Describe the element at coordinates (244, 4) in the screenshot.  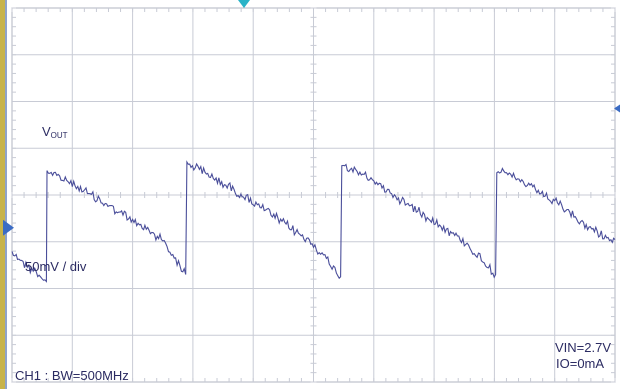
I see `trigger-position-marker` at that location.